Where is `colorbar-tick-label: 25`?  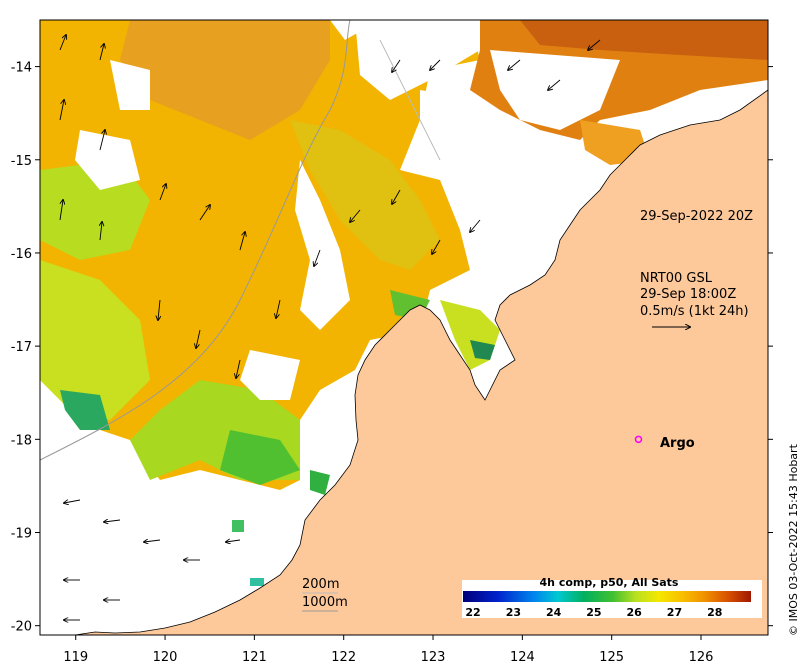 colorbar-tick-label: 25 is located at coordinates (593, 612).